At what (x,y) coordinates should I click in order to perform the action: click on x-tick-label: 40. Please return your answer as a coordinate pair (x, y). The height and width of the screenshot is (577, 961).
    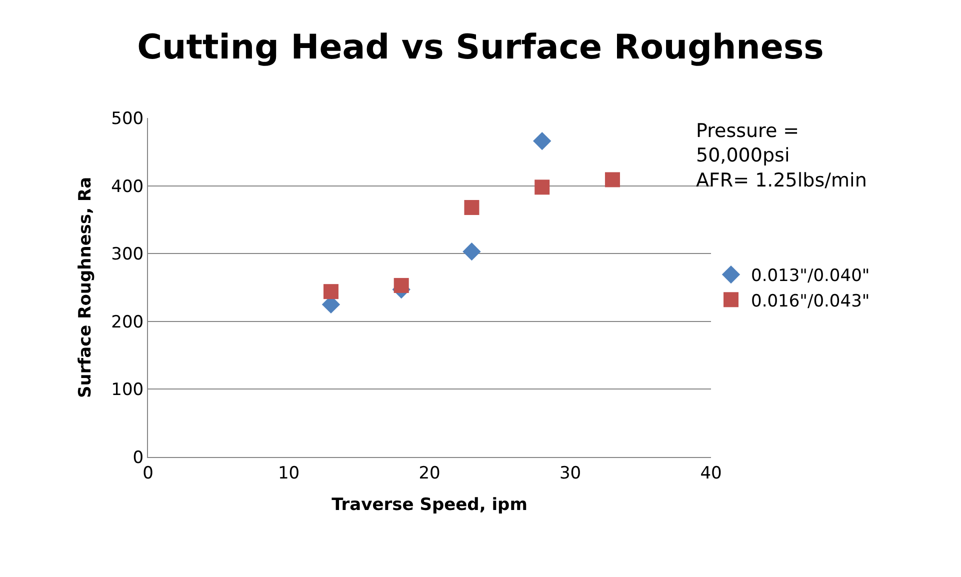
    Looking at the image, I should click on (711, 473).